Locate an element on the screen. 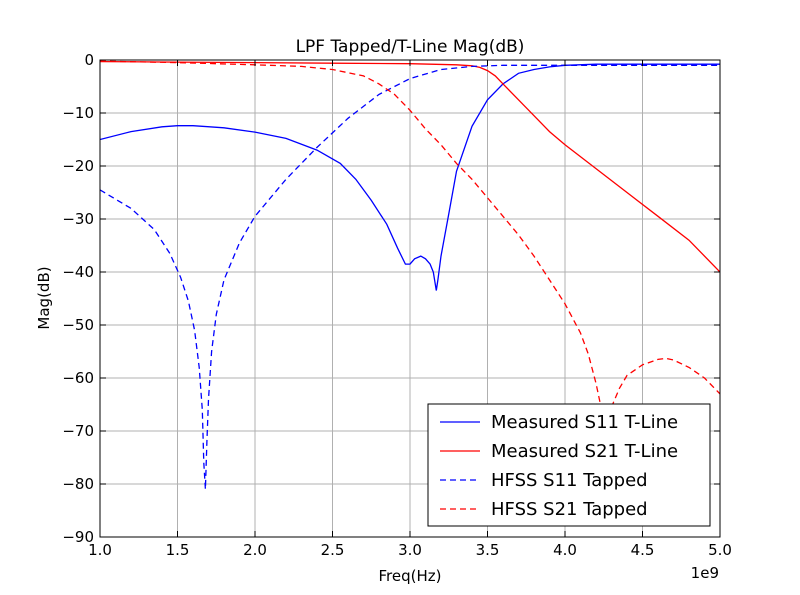 This screenshot has height=595, width=800. x-tick-label: 3.5 is located at coordinates (488, 550).